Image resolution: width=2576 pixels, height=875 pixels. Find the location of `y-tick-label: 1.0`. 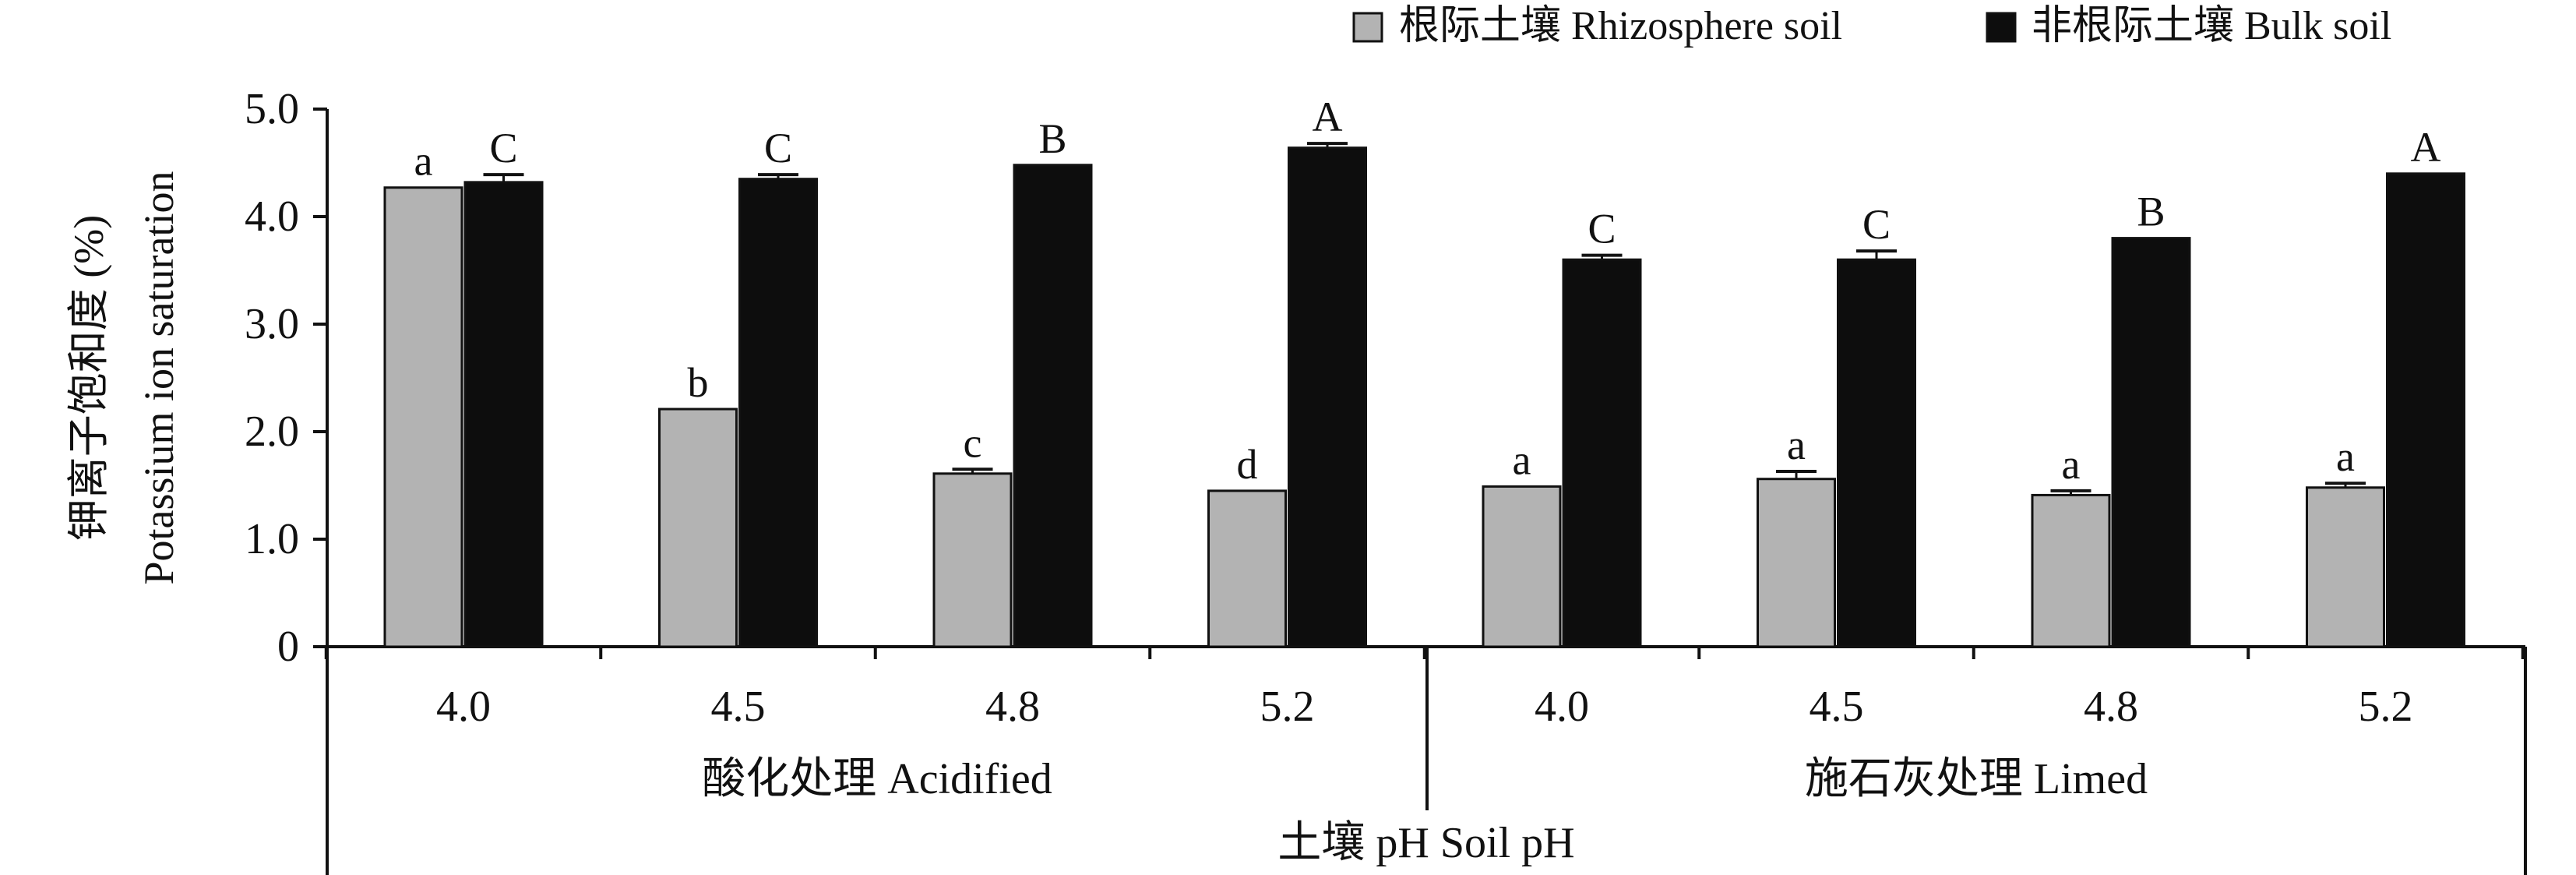

y-tick-label: 1.0 is located at coordinates (272, 539).